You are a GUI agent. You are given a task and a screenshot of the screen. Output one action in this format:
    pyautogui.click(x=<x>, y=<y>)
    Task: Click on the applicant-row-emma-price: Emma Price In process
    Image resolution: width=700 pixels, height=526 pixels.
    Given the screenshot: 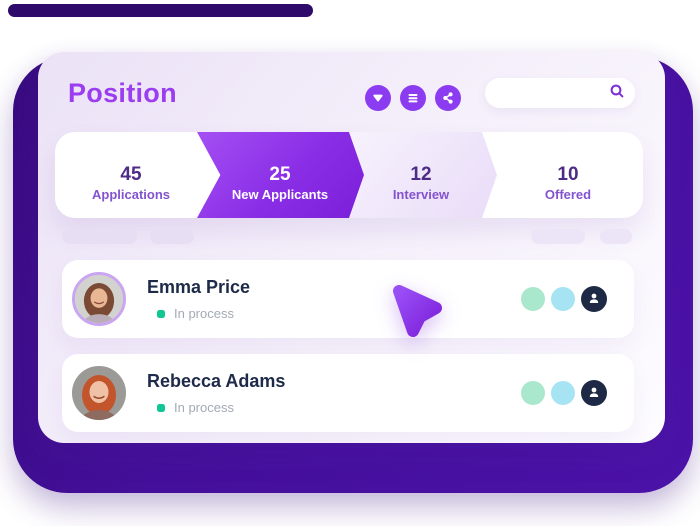 What is the action you would take?
    pyautogui.click(x=348, y=299)
    